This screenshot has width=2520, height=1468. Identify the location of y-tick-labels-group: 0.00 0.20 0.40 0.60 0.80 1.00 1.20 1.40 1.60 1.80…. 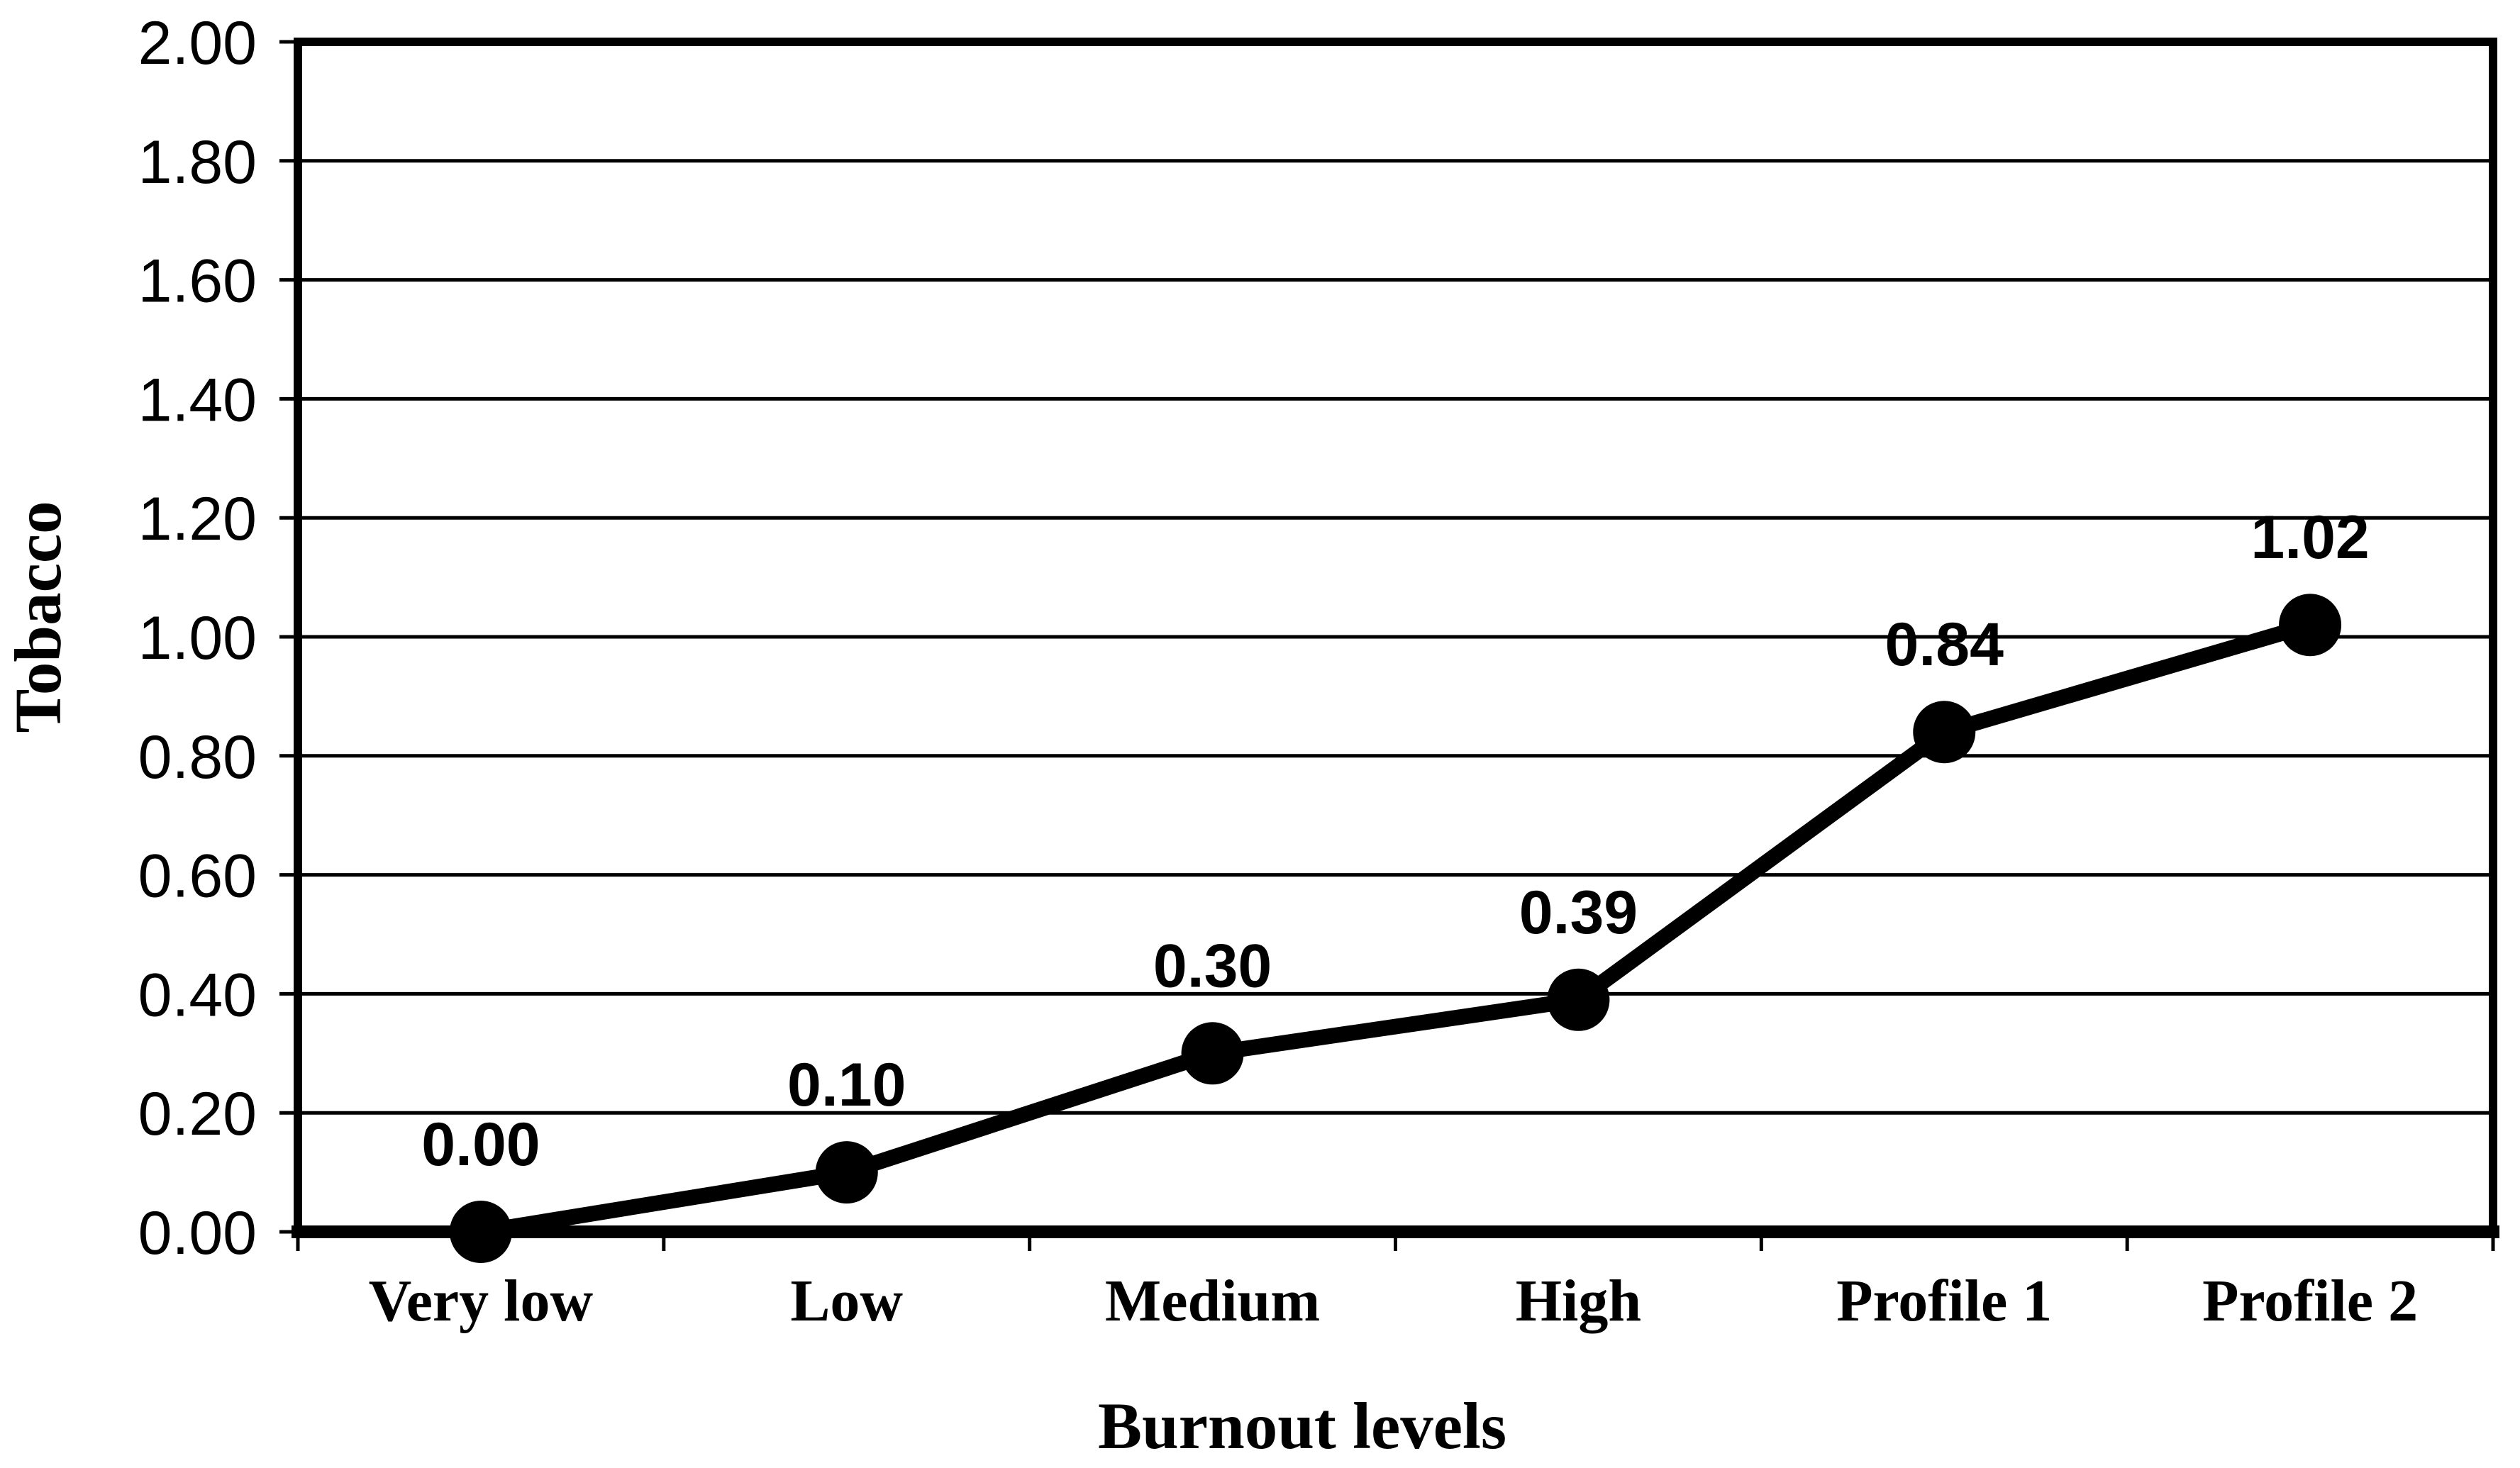
(198, 638).